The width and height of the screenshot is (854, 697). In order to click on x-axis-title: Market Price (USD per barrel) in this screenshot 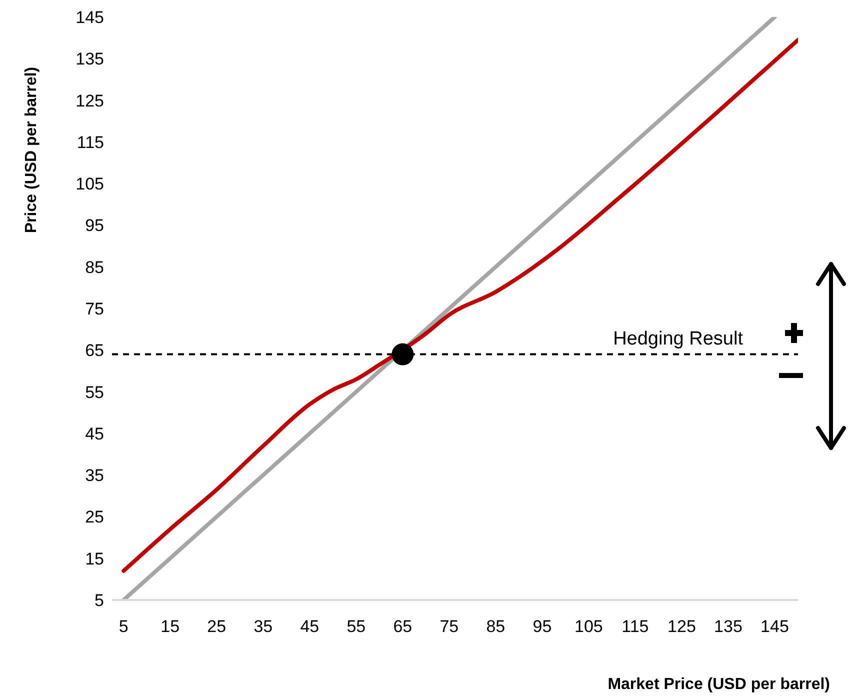, I will do `click(719, 684)`.